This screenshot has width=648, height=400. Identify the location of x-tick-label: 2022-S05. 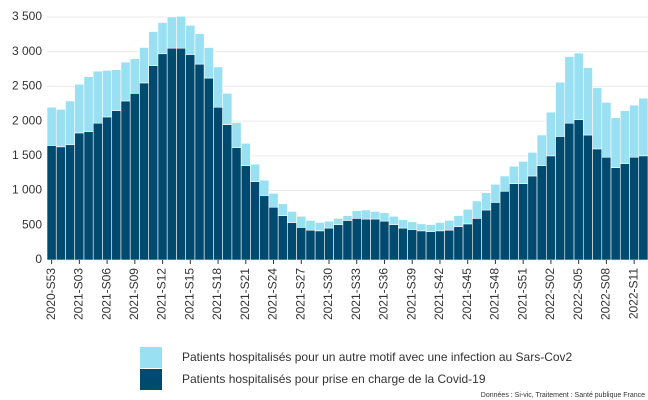
(578, 294).